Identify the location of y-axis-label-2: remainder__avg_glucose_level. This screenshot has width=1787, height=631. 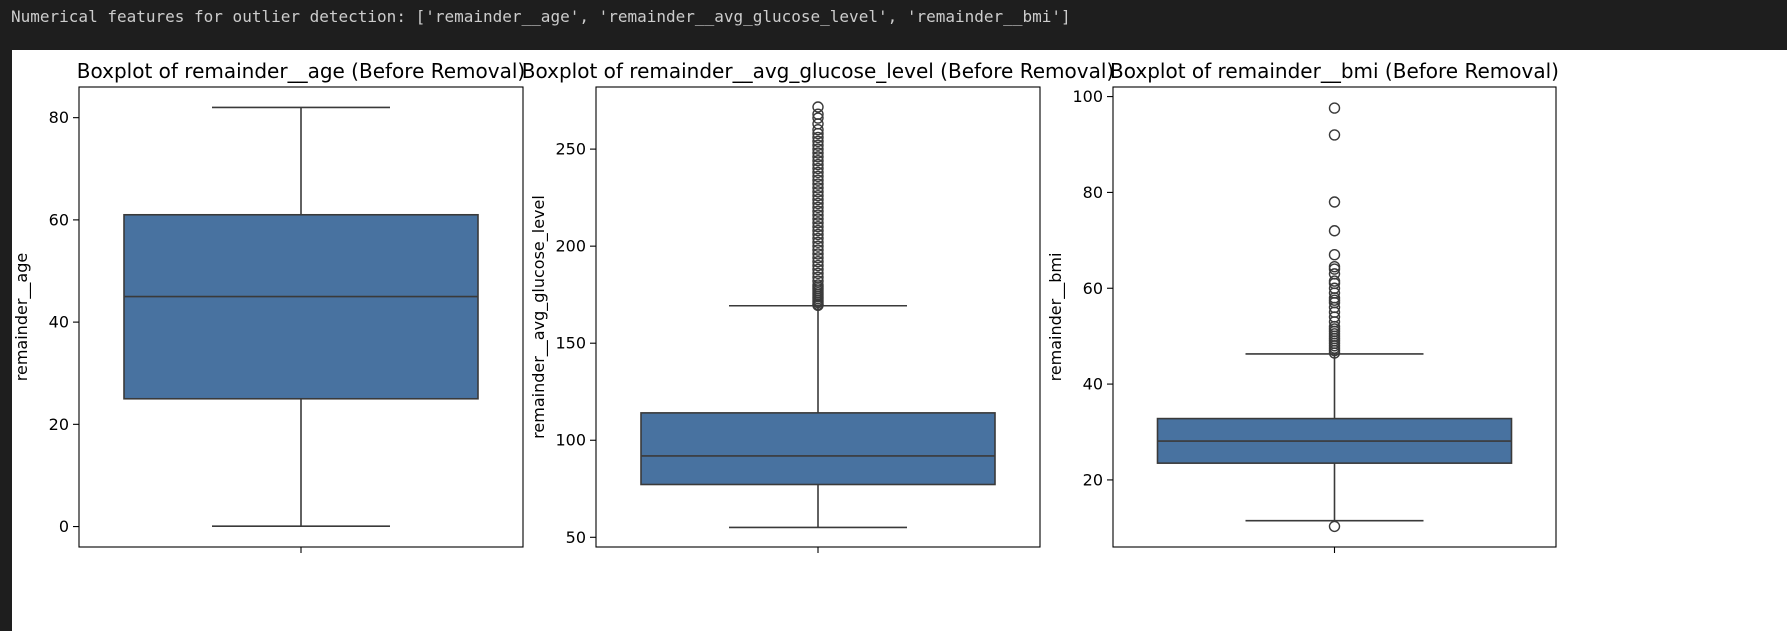
(539, 317).